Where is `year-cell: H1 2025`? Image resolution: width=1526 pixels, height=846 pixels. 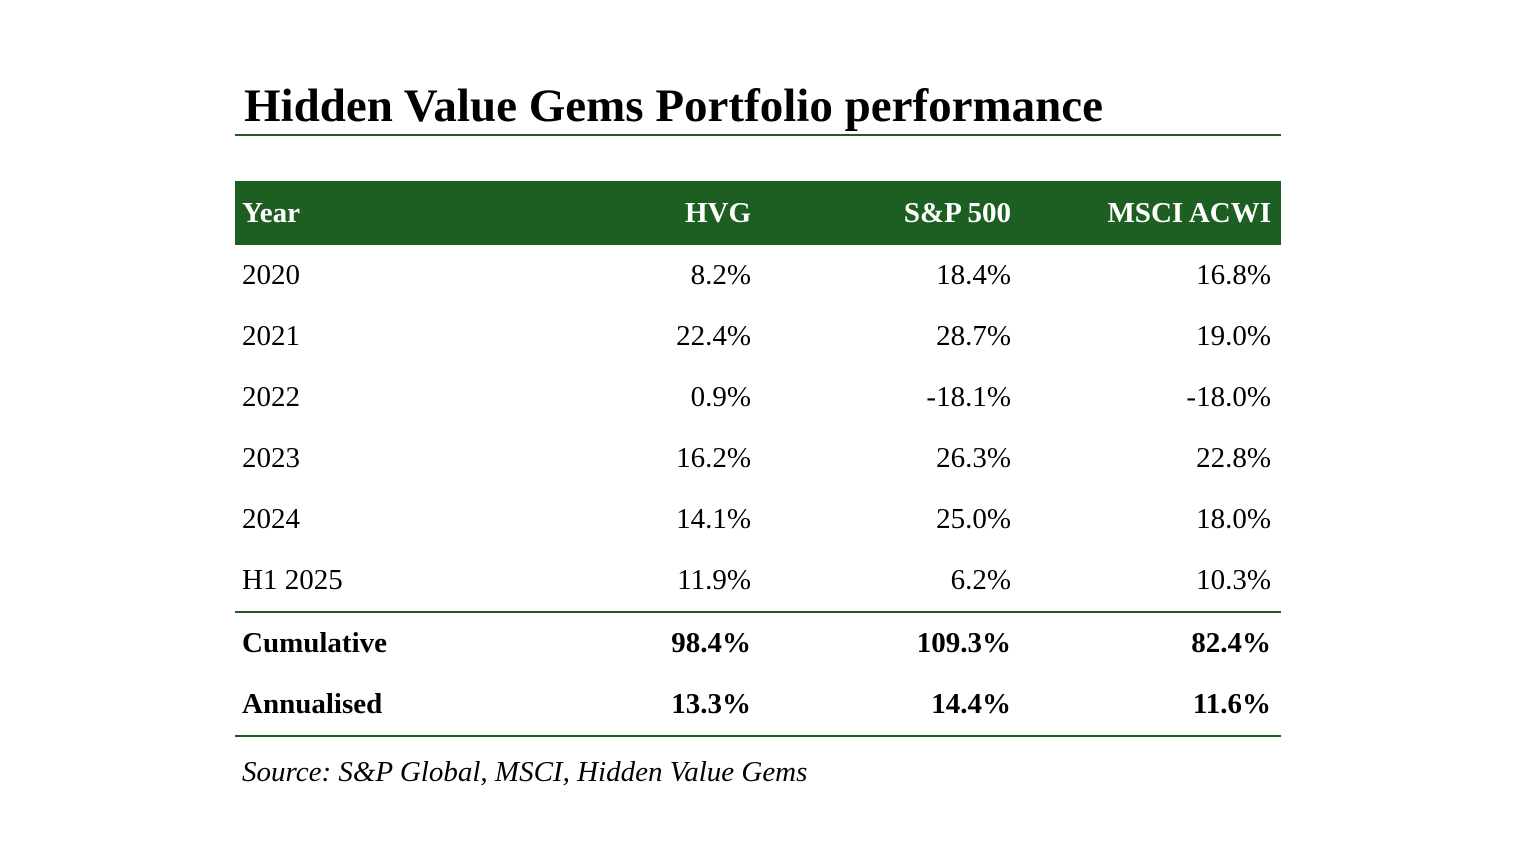
year-cell: H1 2025 is located at coordinates (292, 580).